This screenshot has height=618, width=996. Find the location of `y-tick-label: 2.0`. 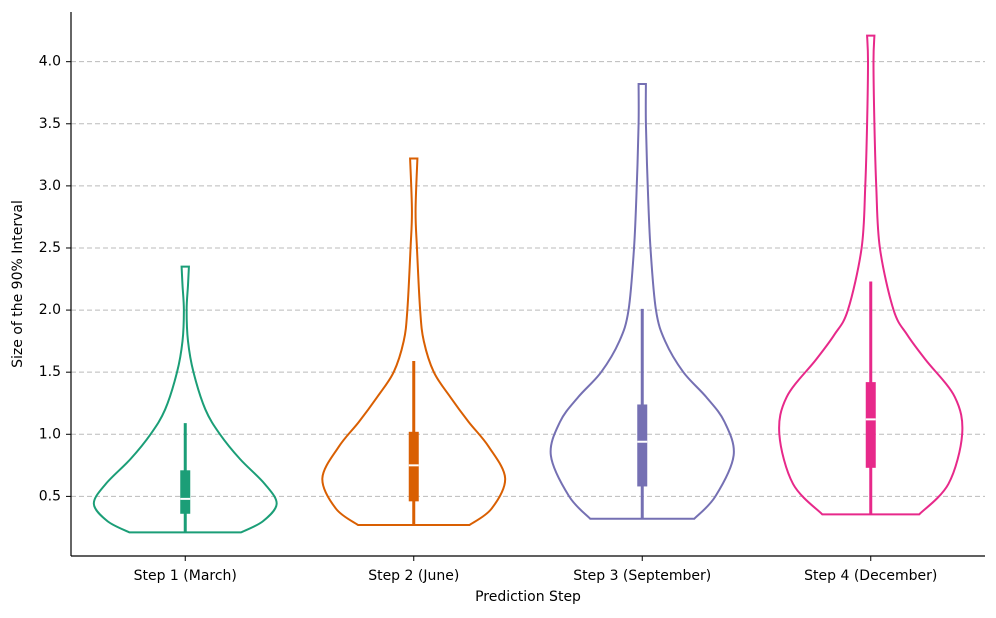

y-tick-label: 2.0 is located at coordinates (50, 310).